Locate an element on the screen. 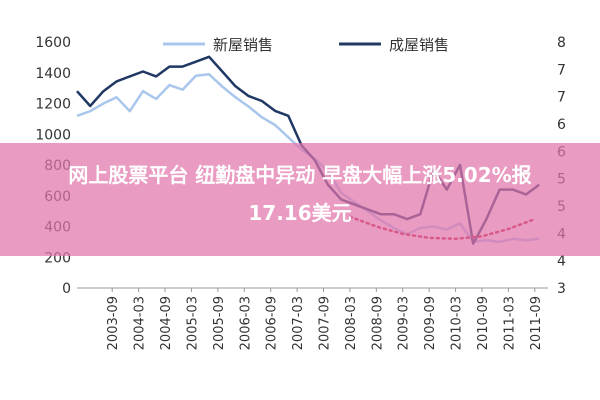  left-tick-label: 1400 is located at coordinates (53, 74).